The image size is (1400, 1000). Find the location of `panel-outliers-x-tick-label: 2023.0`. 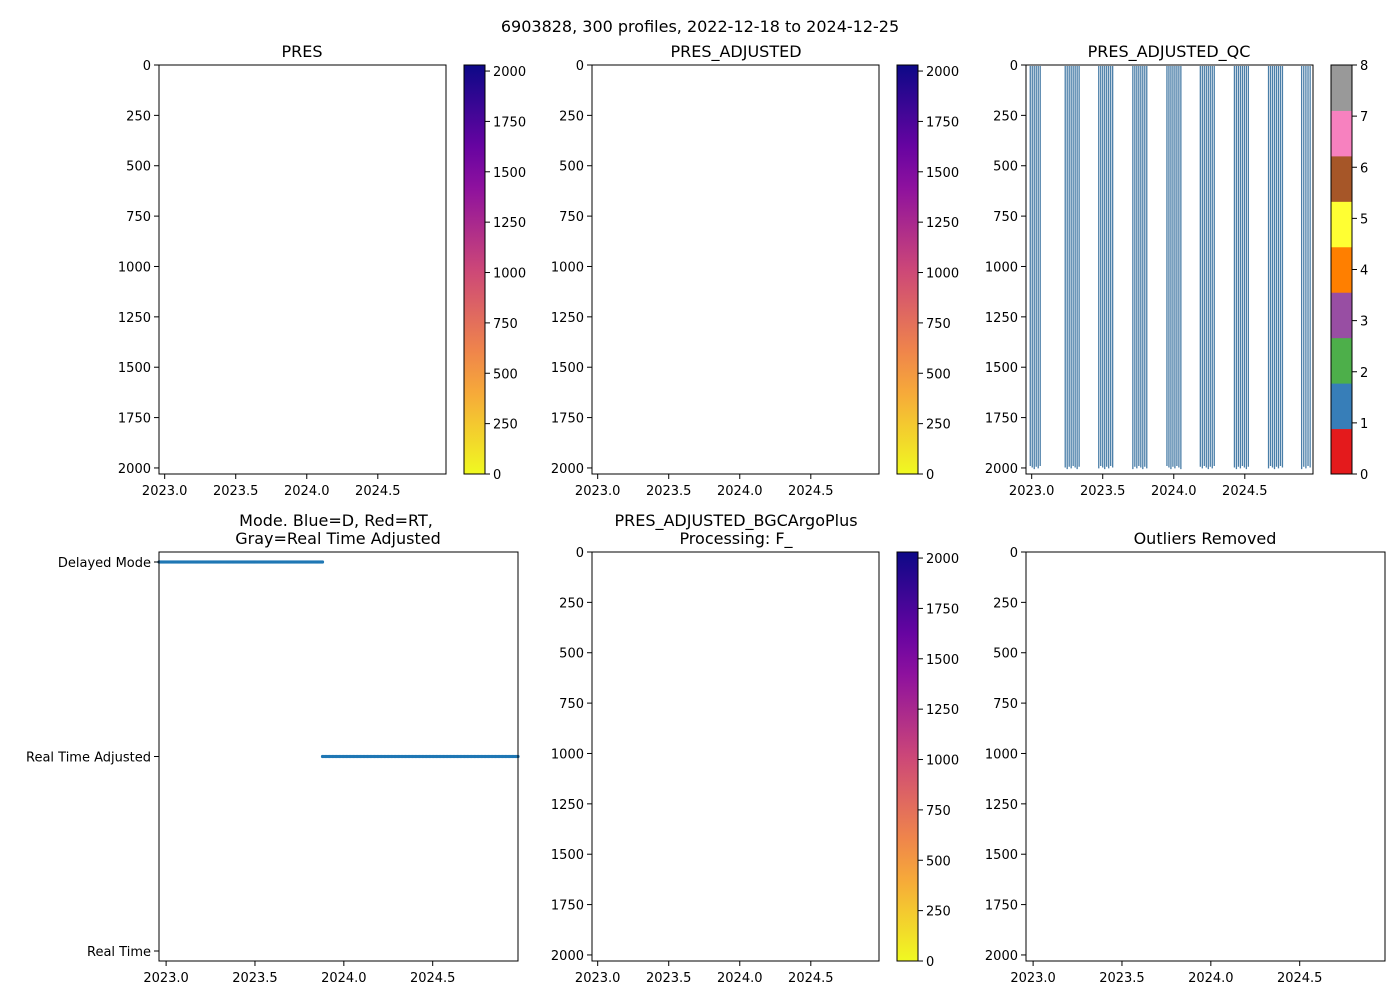

panel-outliers-x-tick-label: 2023.0 is located at coordinates (1033, 978).